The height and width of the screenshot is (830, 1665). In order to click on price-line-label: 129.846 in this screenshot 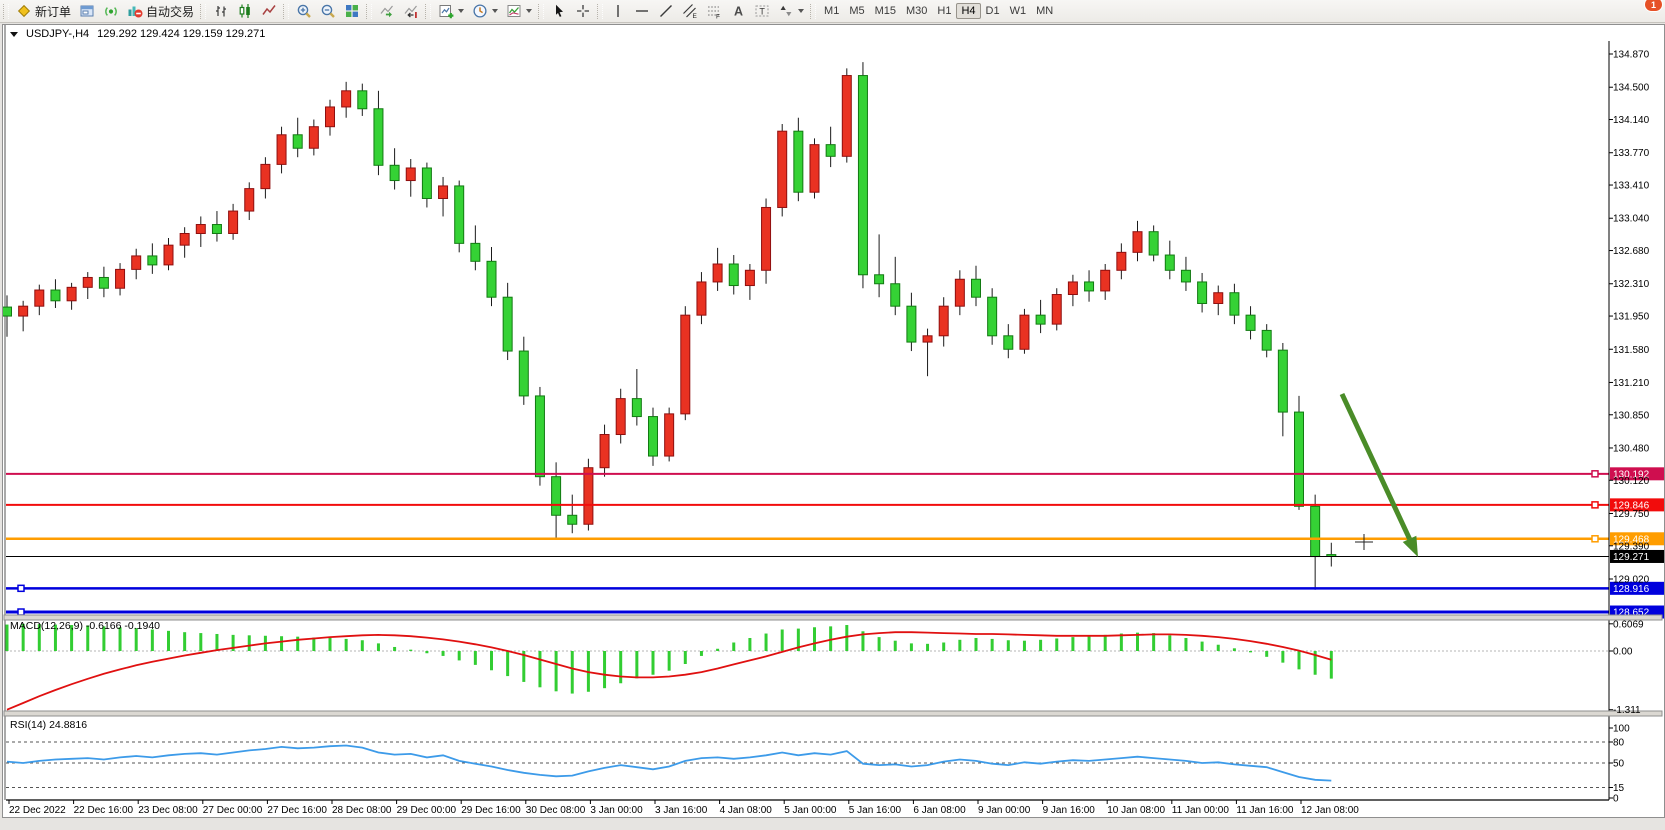, I will do `click(1631, 505)`.